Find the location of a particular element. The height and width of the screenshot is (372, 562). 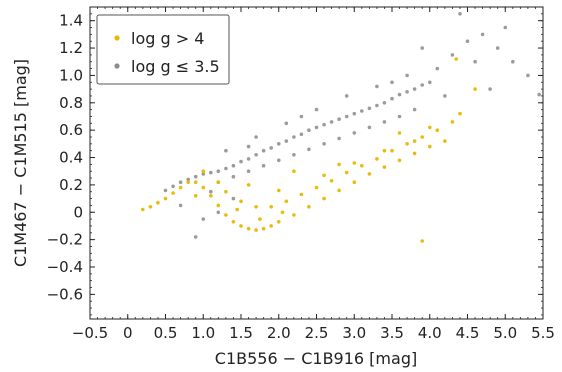

x-tick-label: 3.5 is located at coordinates (392, 333).